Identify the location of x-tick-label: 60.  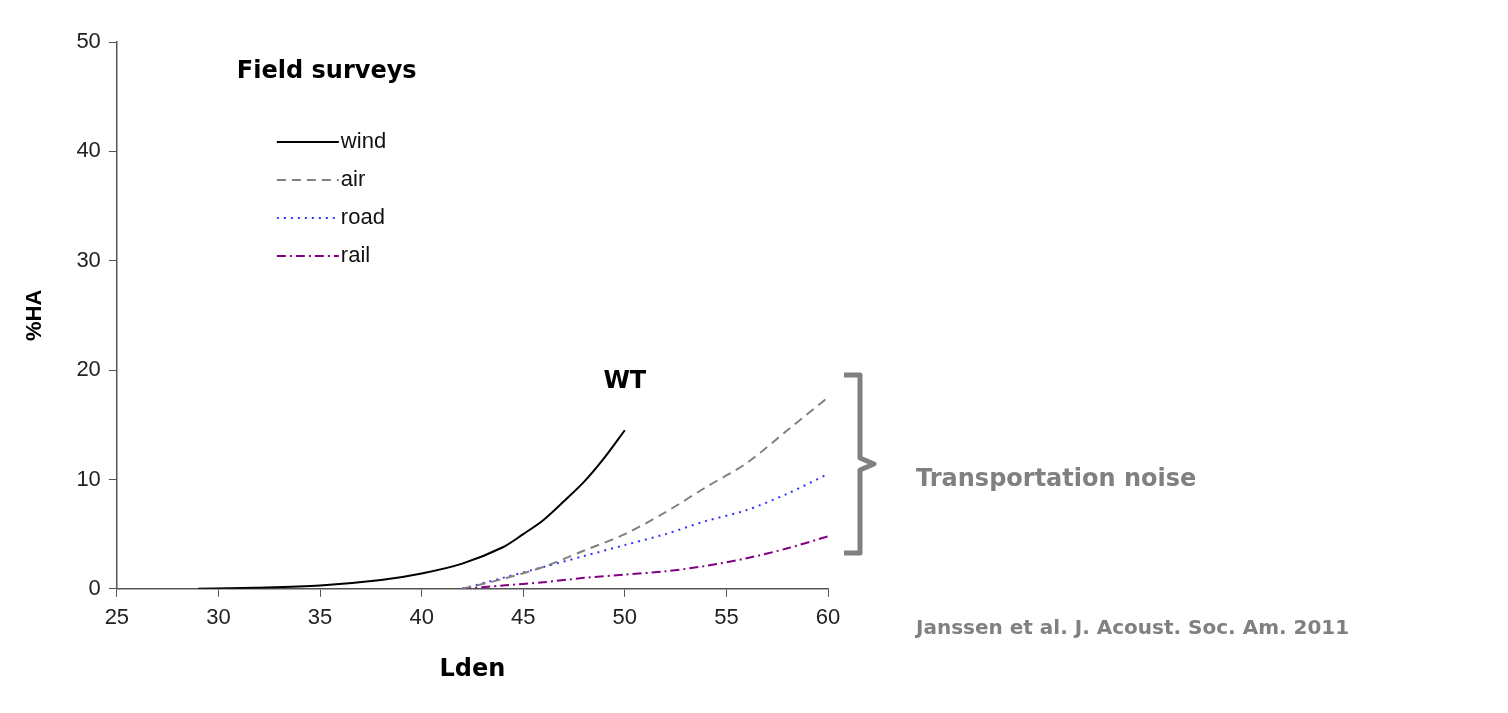
(828, 617).